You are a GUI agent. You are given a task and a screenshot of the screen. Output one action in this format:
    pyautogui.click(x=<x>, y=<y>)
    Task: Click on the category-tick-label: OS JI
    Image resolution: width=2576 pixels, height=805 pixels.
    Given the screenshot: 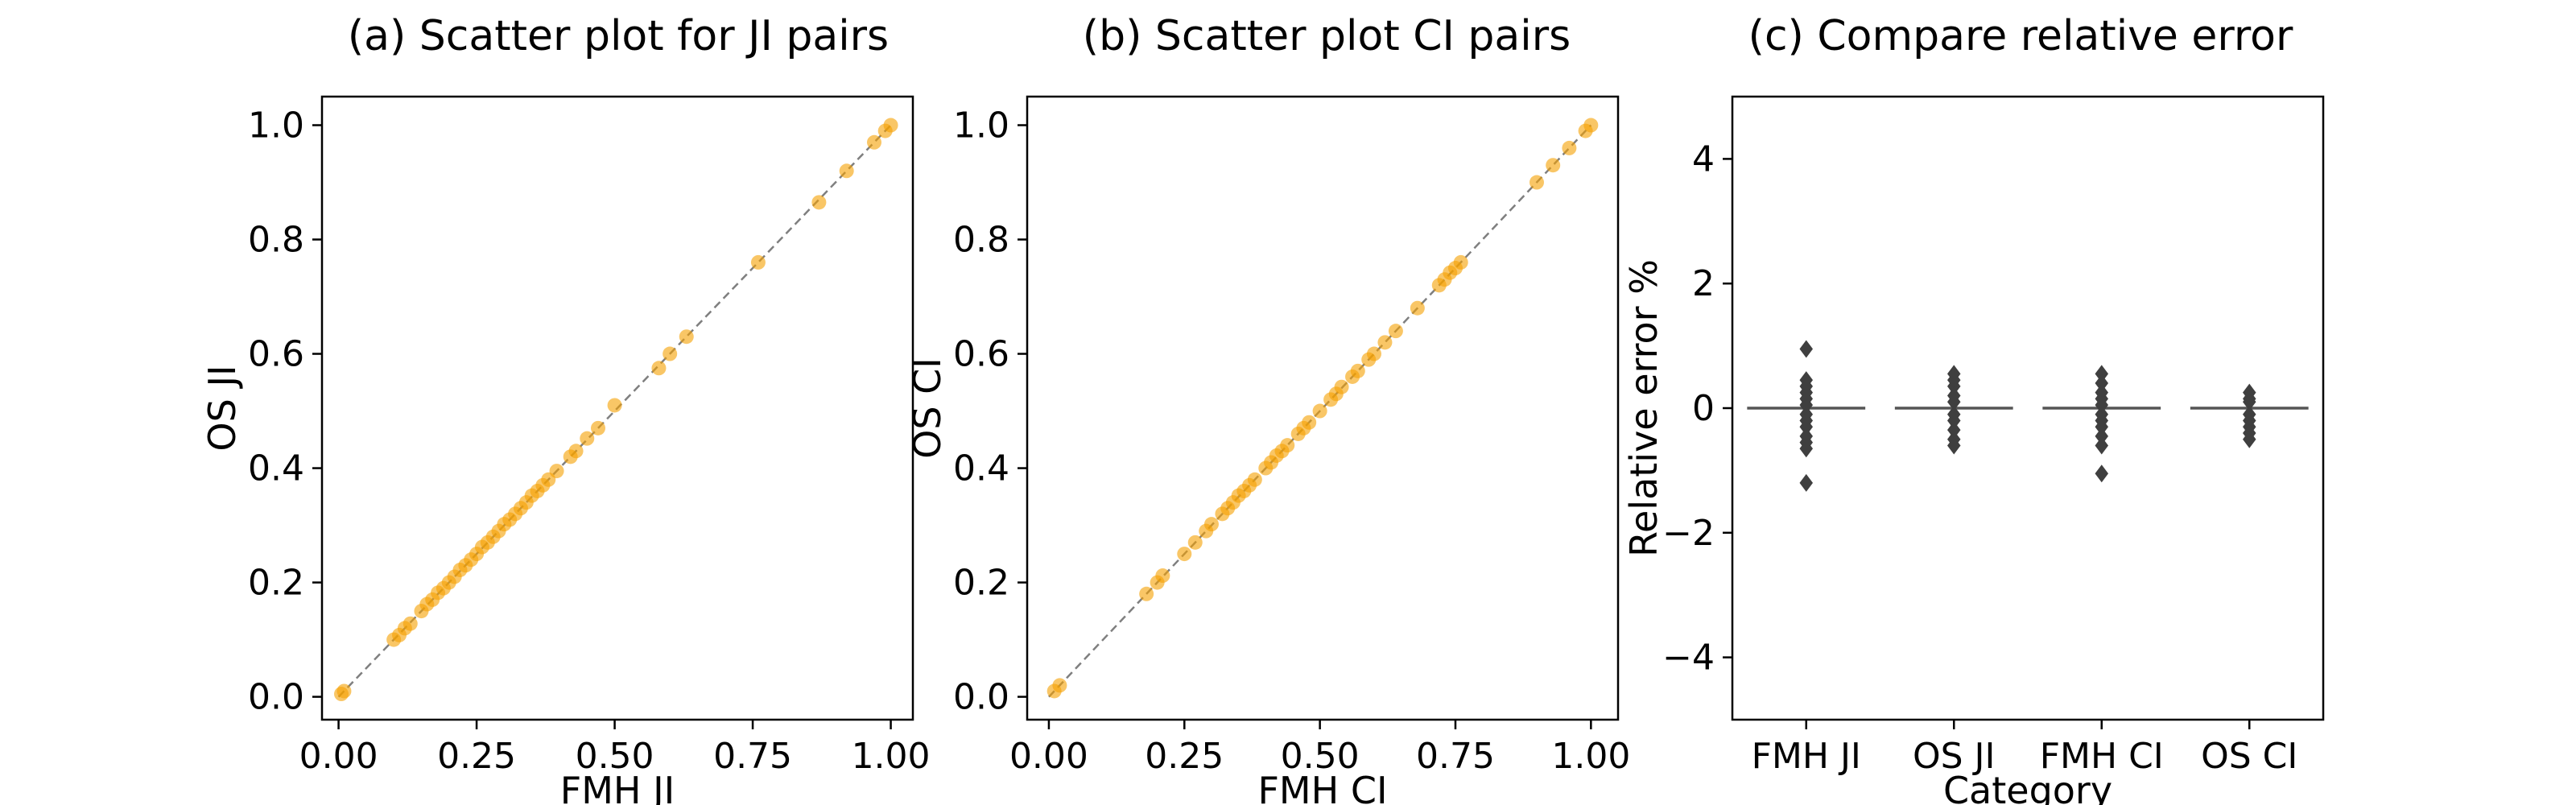 What is the action you would take?
    pyautogui.click(x=1954, y=756)
    